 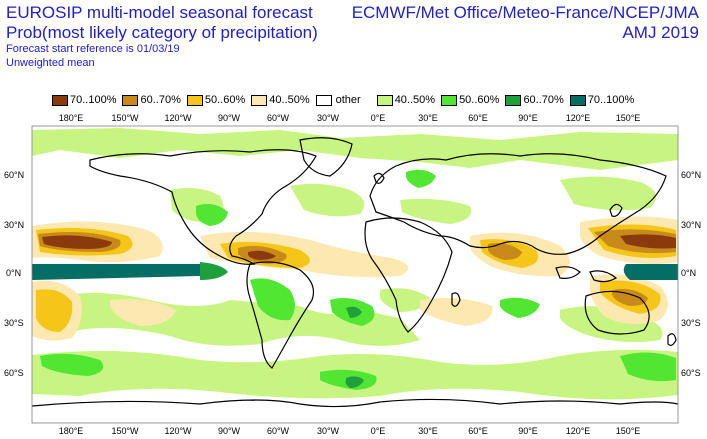 I want to click on madagascar-coast, so click(x=456, y=299).